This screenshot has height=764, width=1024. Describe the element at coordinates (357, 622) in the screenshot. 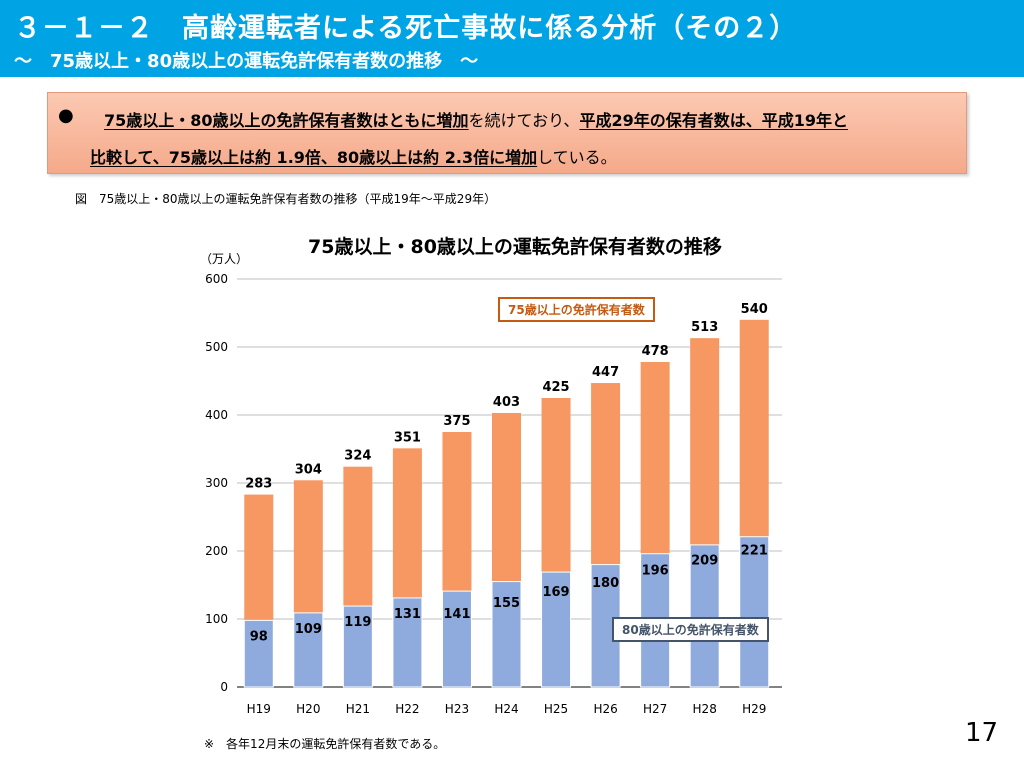

I see `data-label-80-plus: 119` at that location.